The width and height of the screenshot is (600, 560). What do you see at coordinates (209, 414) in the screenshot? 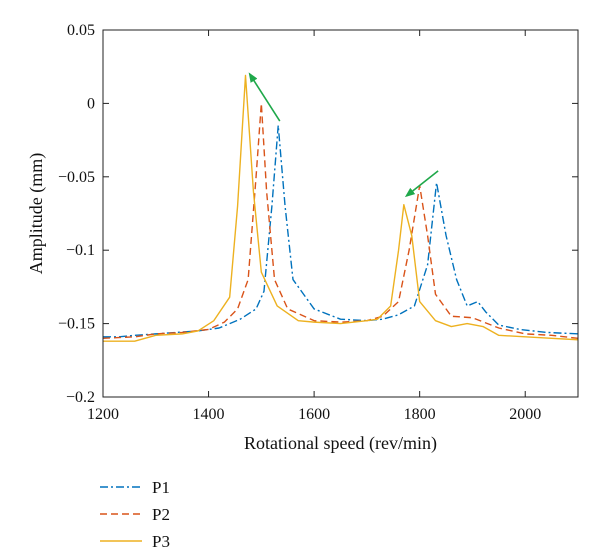
I see `x-tick-label: 1400` at bounding box center [209, 414].